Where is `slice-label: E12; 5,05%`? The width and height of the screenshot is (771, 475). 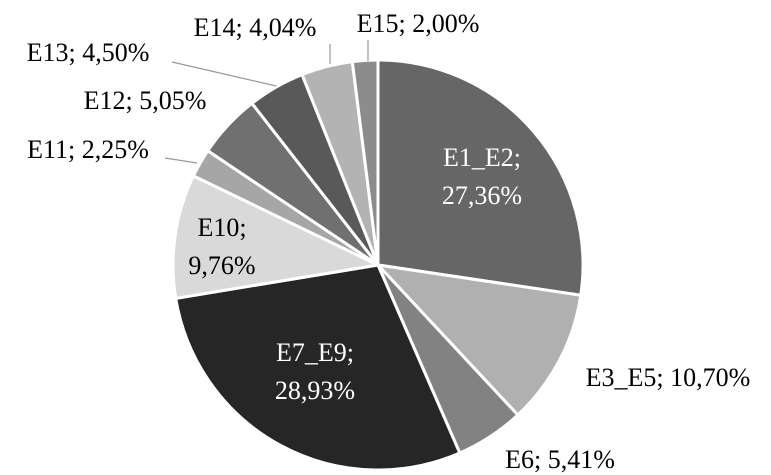 slice-label: E12; 5,05% is located at coordinates (145, 100).